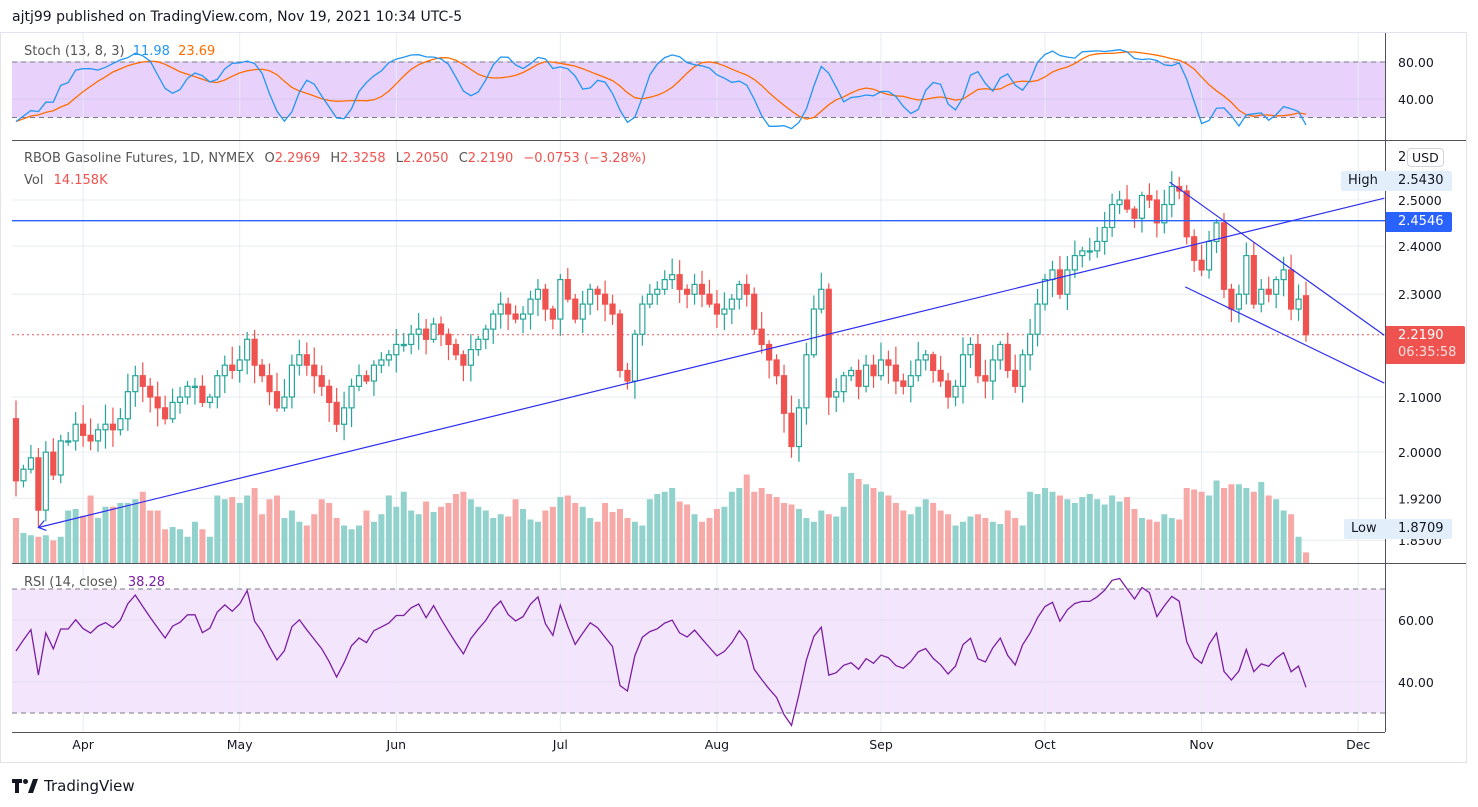 The height and width of the screenshot is (807, 1478). I want to click on footer-brand: TradingView, so click(73, 786).